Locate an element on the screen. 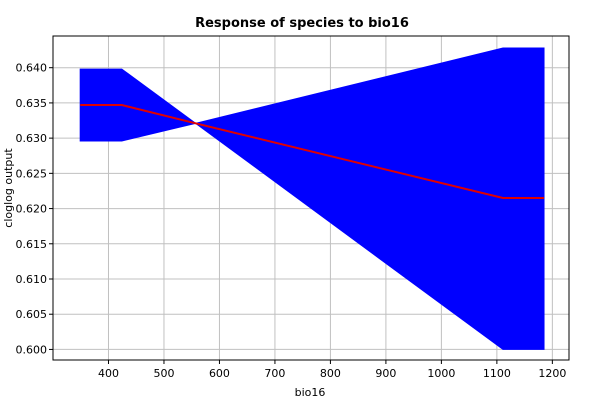 The width and height of the screenshot is (600, 400). y-axis-label: cloglog output is located at coordinates (8, 188).